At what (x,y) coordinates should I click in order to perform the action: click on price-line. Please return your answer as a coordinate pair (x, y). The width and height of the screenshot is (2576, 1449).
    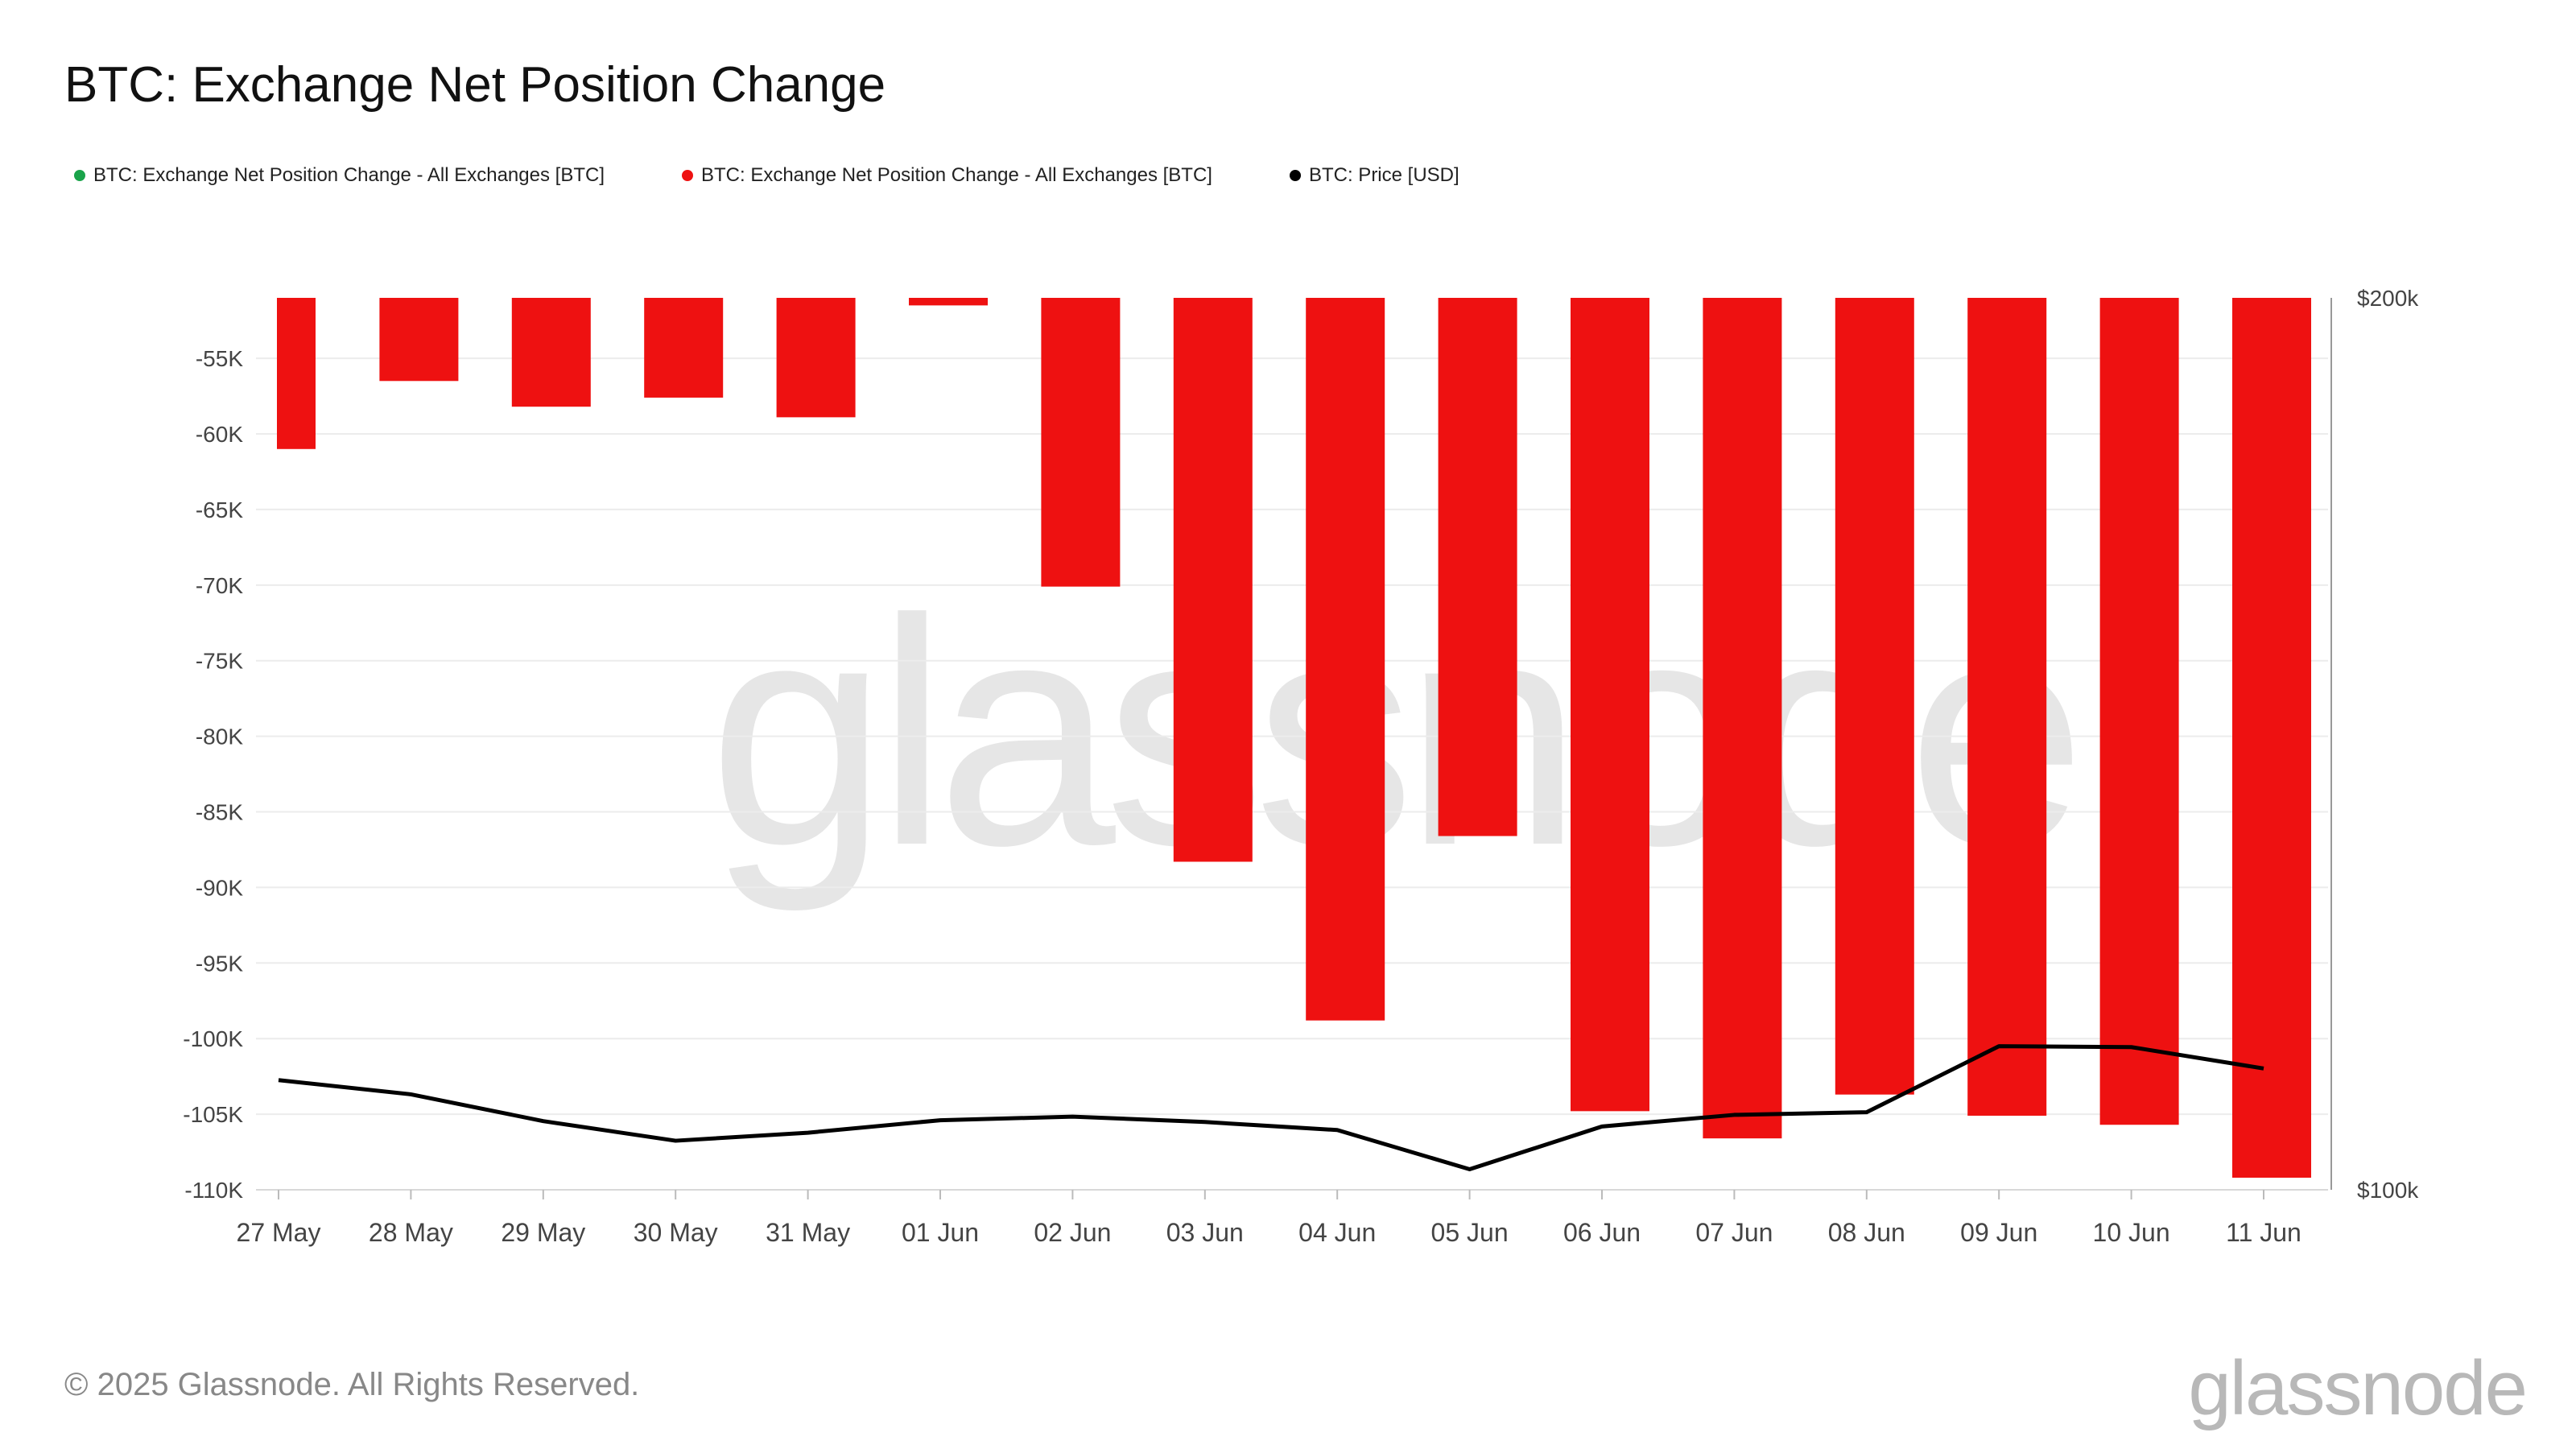
    Looking at the image, I should click on (1271, 1108).